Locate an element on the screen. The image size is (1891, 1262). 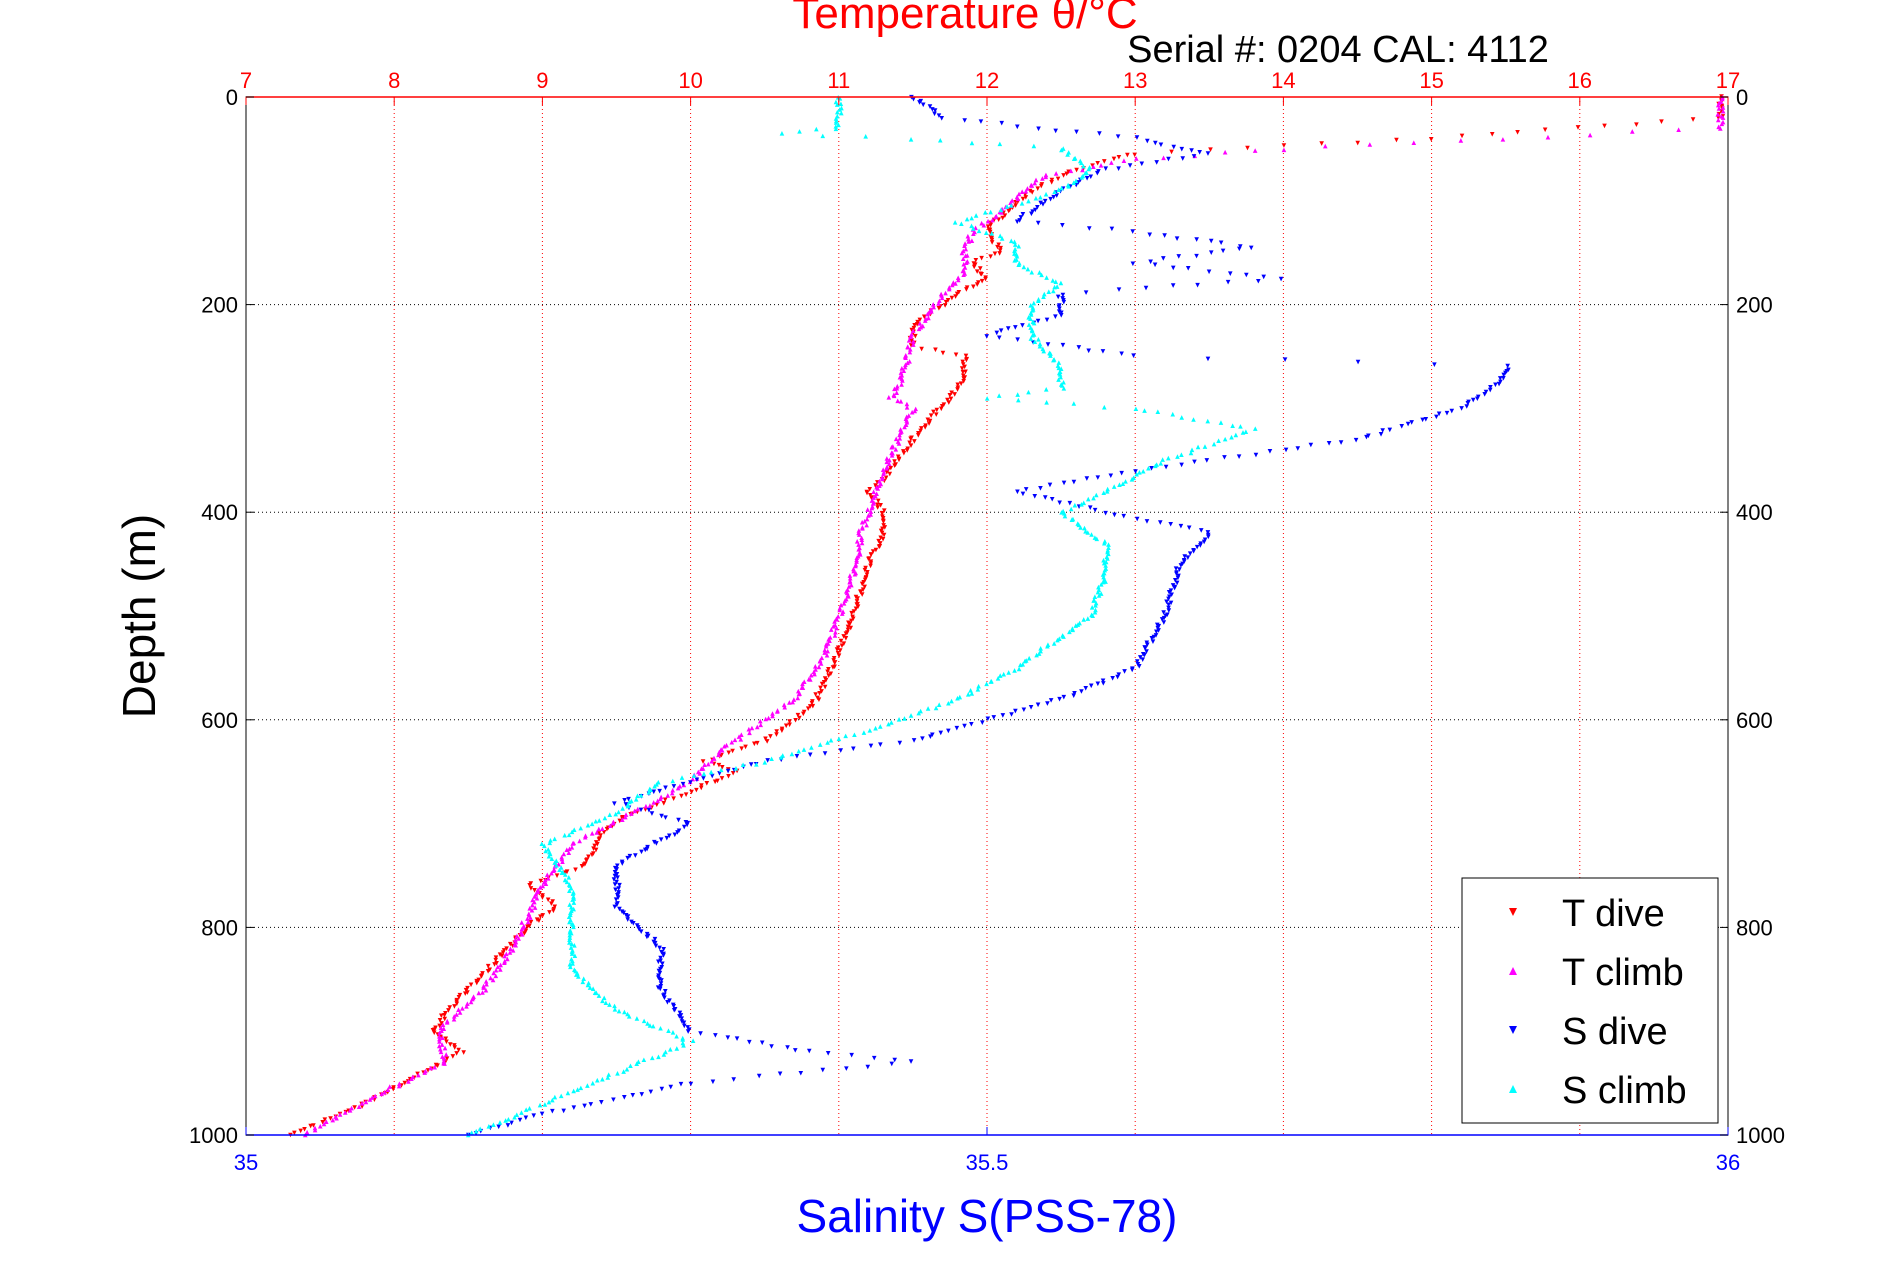
depth-tick-label-right: 1000 is located at coordinates (1760, 1135).